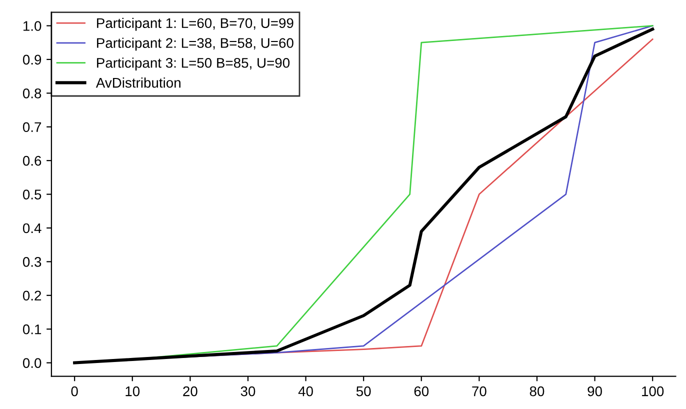 The width and height of the screenshot is (686, 409). Describe the element at coordinates (479, 391) in the screenshot. I see `x-tick-label: 70` at that location.